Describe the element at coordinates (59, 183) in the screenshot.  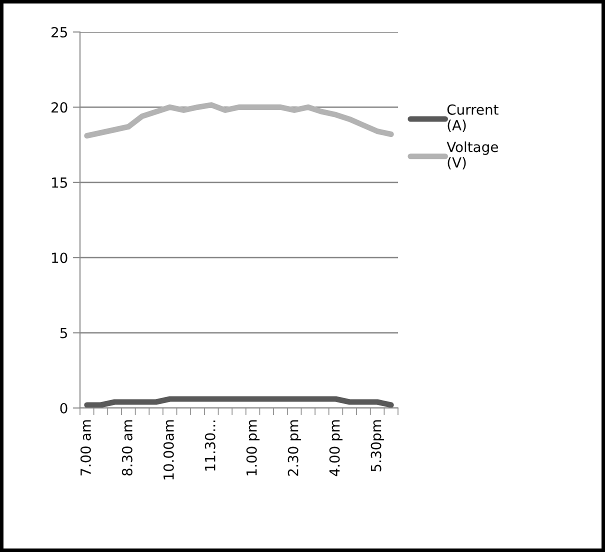
I see `y-tick-label: 15` at that location.